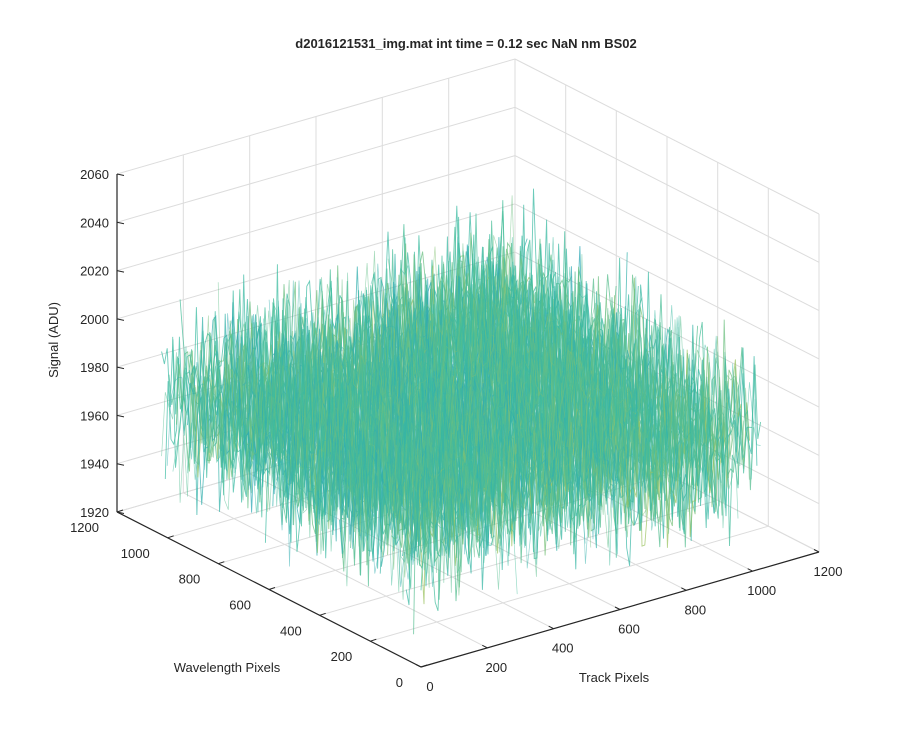 The image size is (900, 750). Describe the element at coordinates (94, 512) in the screenshot. I see `z-tick-label: 1920` at that location.